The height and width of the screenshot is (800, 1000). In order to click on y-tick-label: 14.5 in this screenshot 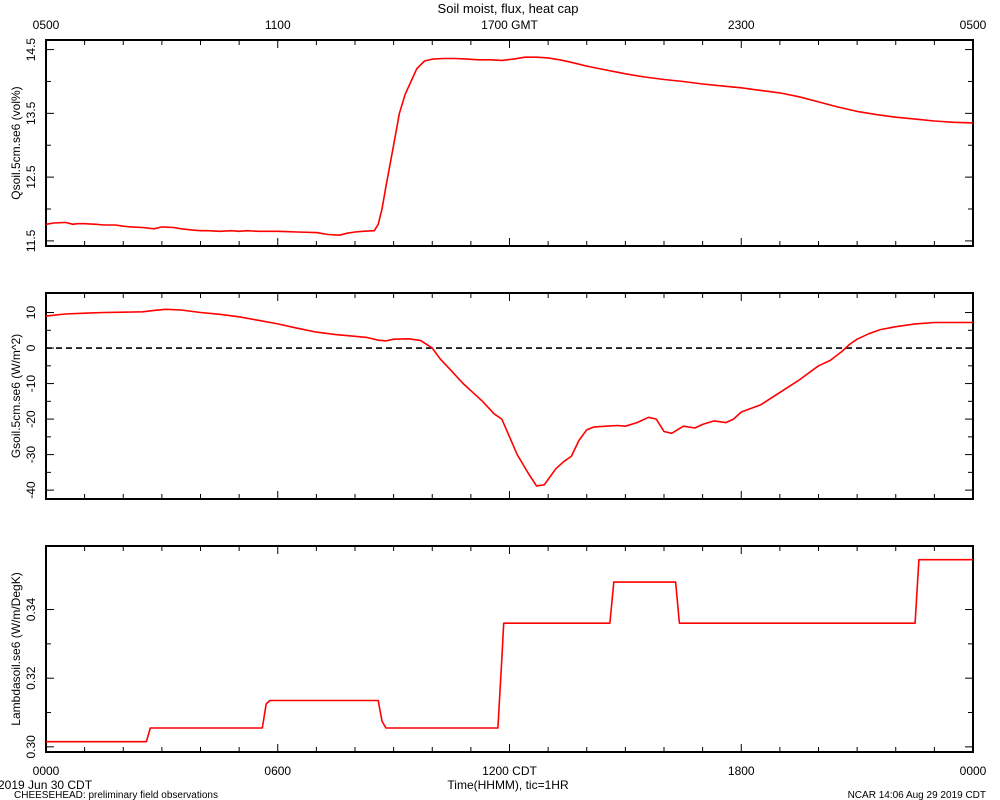, I will do `click(31, 50)`.